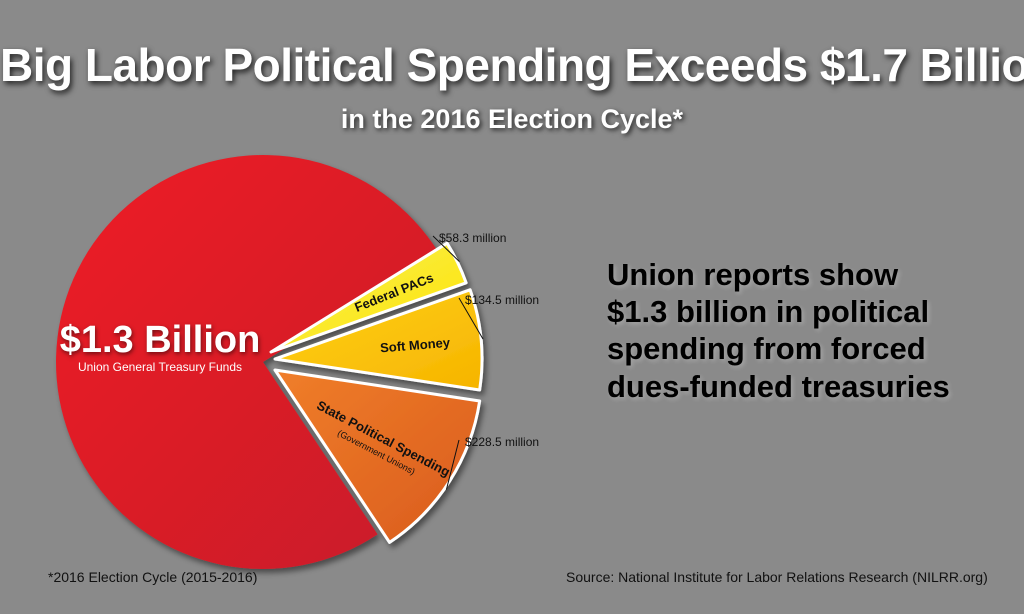 This screenshot has height=614, width=1024. What do you see at coordinates (512, 119) in the screenshot?
I see `chart-subtitle: in the 2016 Election Cycle*` at bounding box center [512, 119].